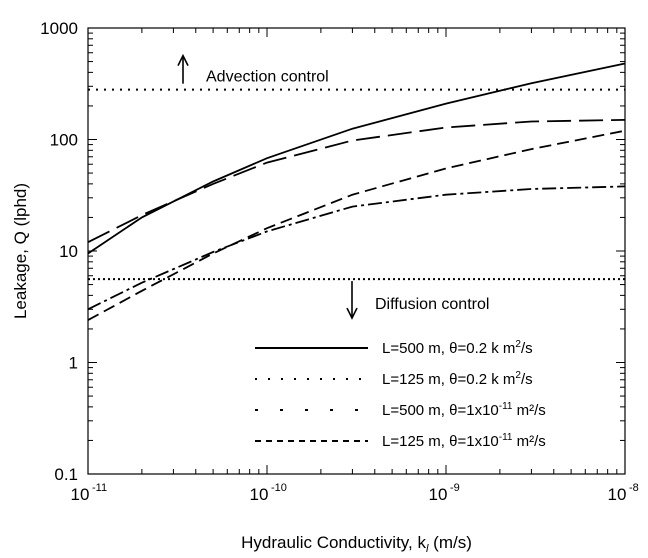 This screenshot has height=558, width=648. I want to click on legend-label-4: L=125 m, θ=1x10-11 m²/s, so click(464, 441).